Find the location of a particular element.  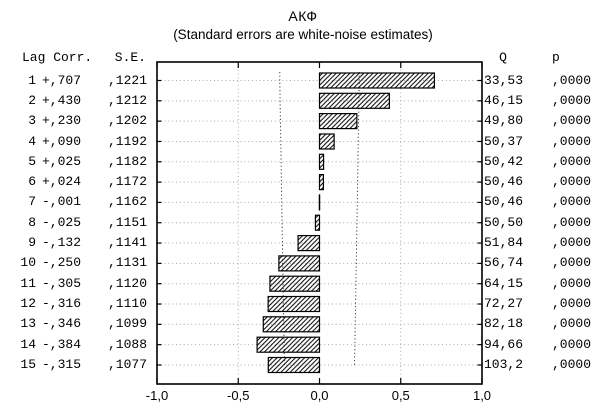

corr-value: +,430 is located at coordinates (62, 100).